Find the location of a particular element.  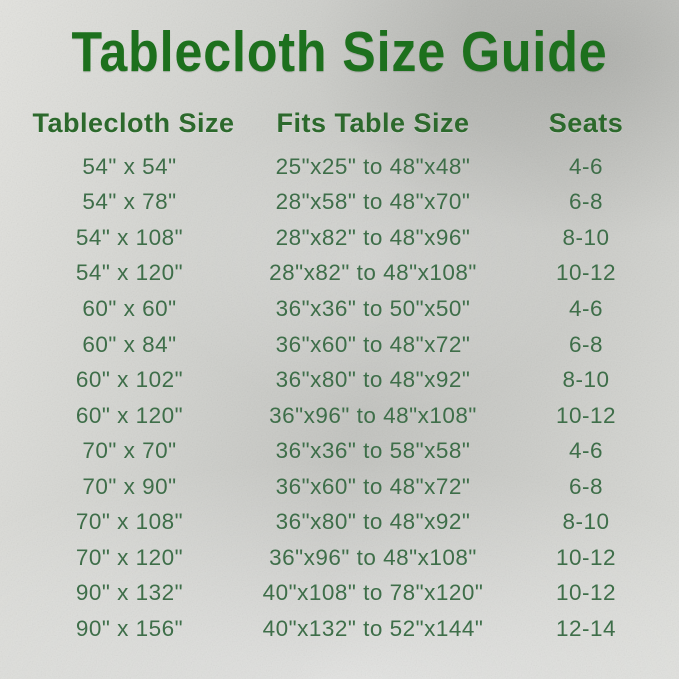

tablecloth-size-cell: 70" x 120" is located at coordinates (129, 557).